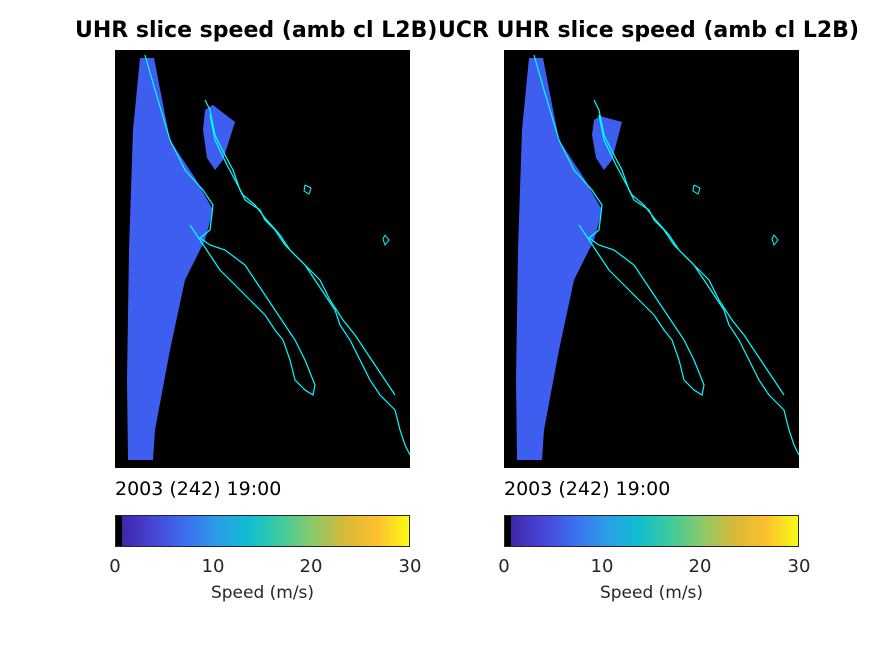 The image size is (884, 663). Describe the element at coordinates (198, 489) in the screenshot. I see `panel-1-date-label: 2003 (242) 19:00` at that location.